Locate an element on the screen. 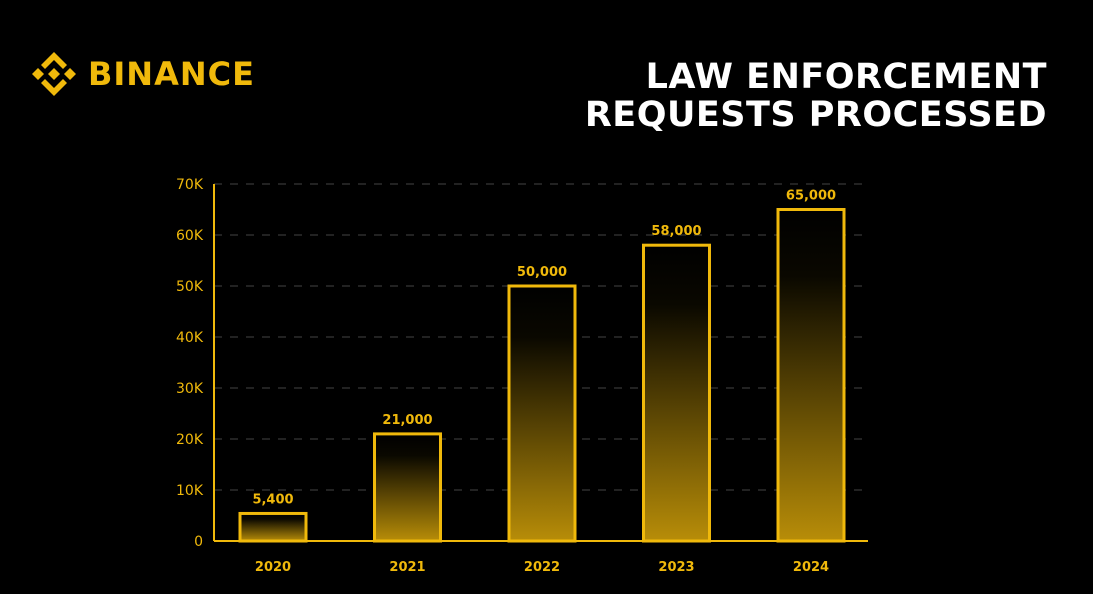  data-label: 50,000 is located at coordinates (542, 272).